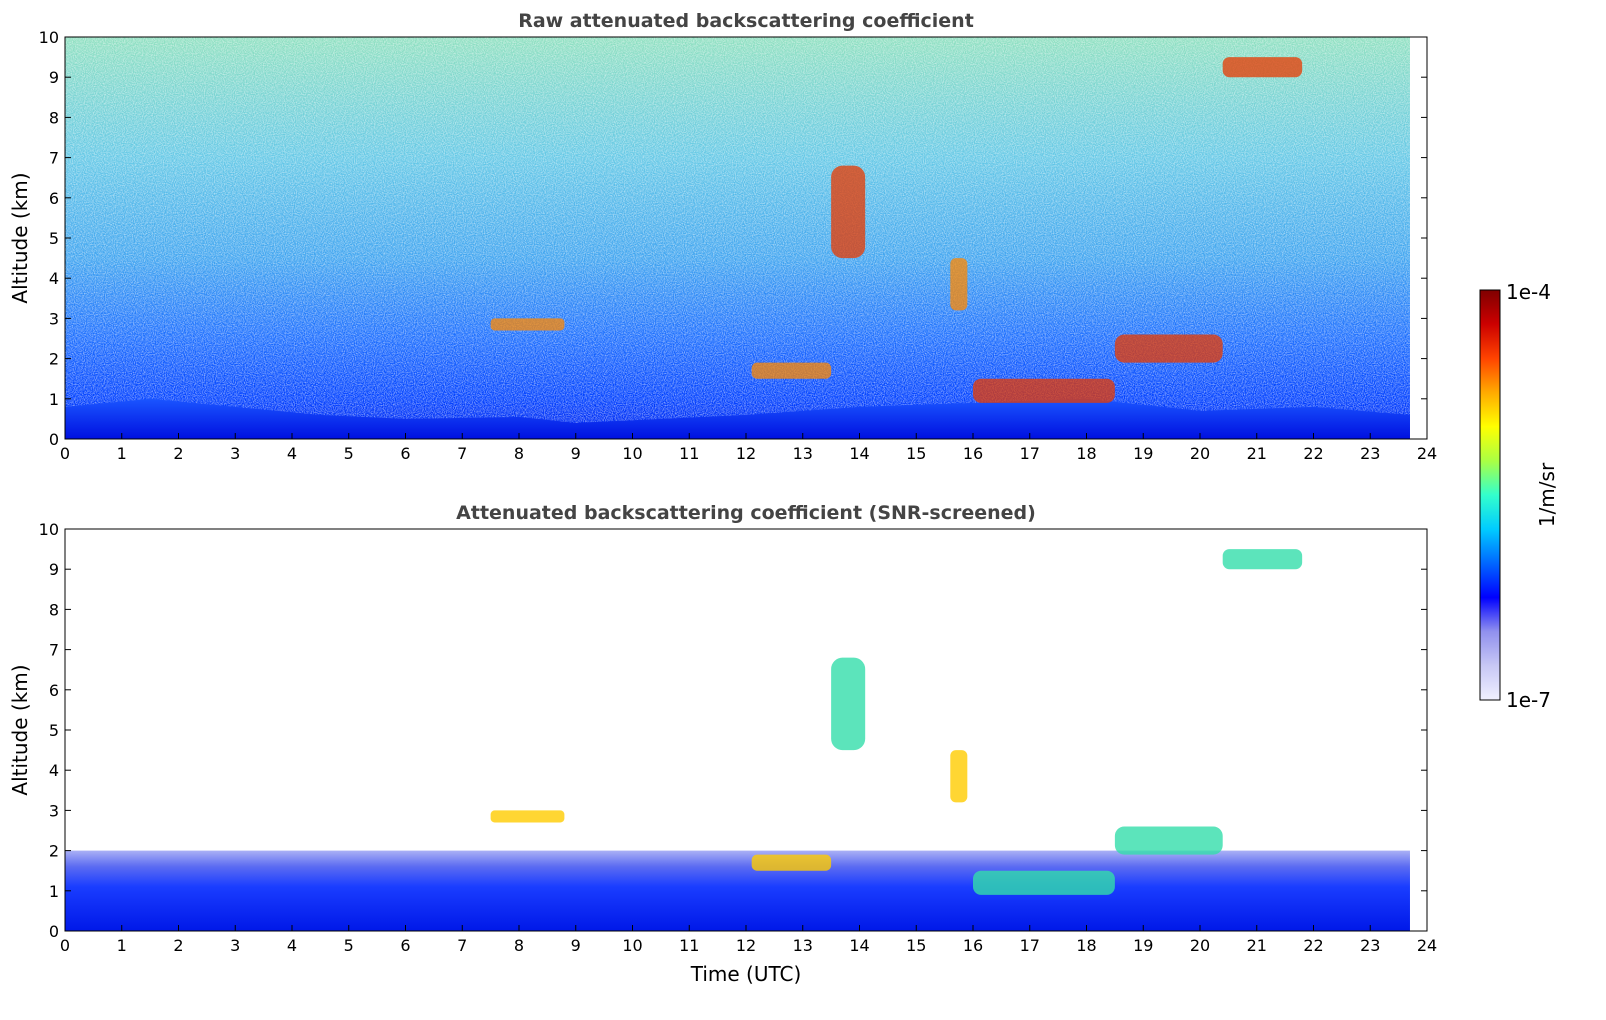 The image size is (1606, 1020). Describe the element at coordinates (737, 418) in the screenshot. I see `boundary-layer` at that location.